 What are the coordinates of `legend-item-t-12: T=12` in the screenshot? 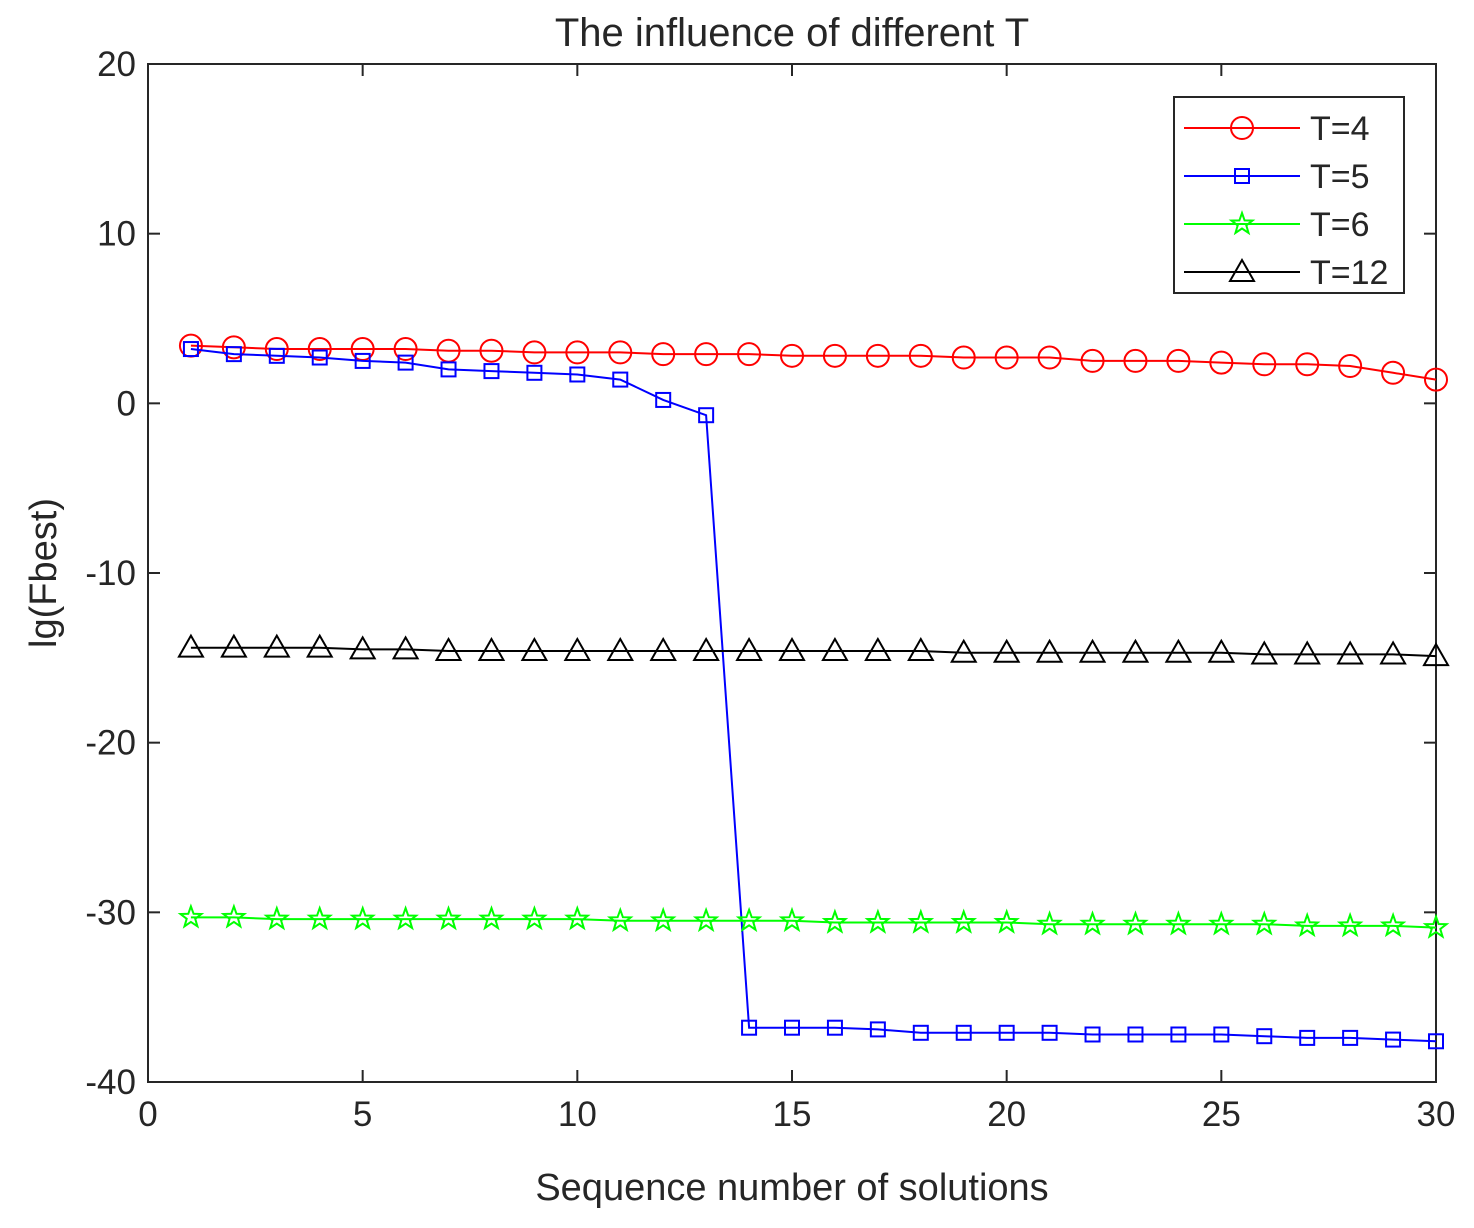 It's located at (1286, 273).